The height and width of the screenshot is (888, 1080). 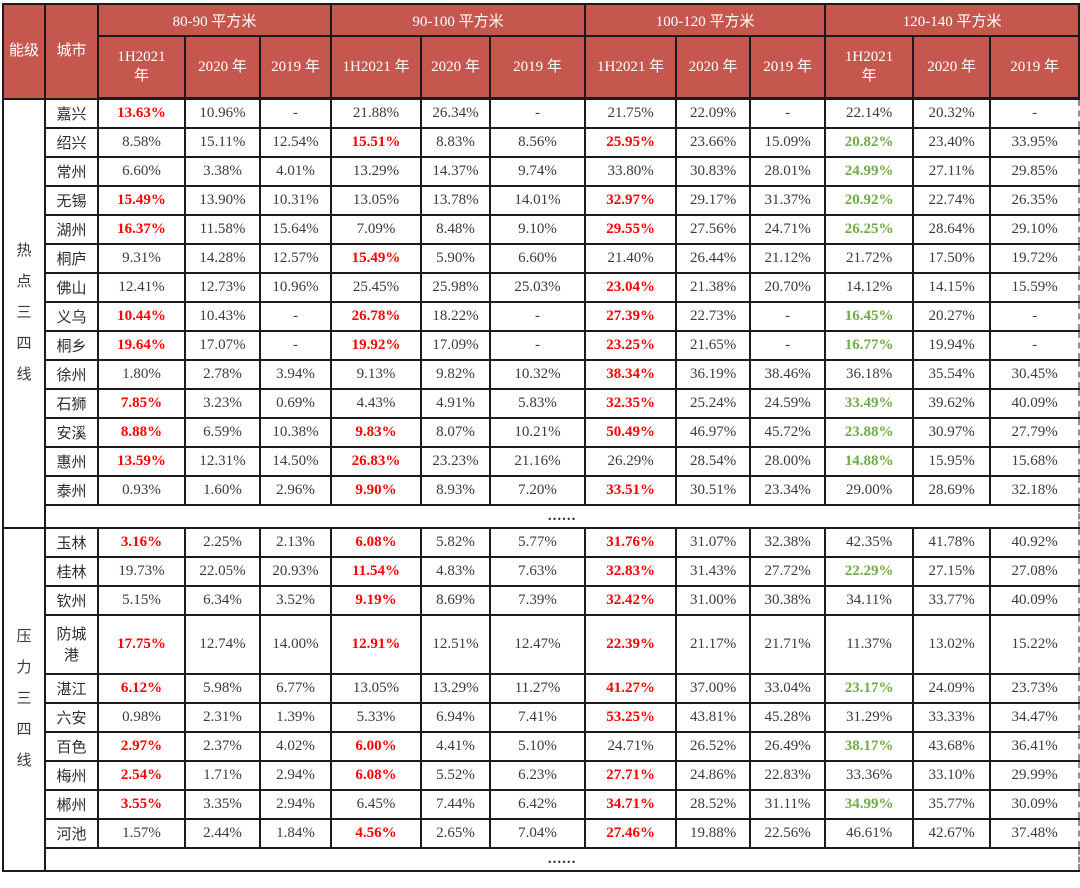 I want to click on value-cell: 12.41%, so click(x=141, y=287).